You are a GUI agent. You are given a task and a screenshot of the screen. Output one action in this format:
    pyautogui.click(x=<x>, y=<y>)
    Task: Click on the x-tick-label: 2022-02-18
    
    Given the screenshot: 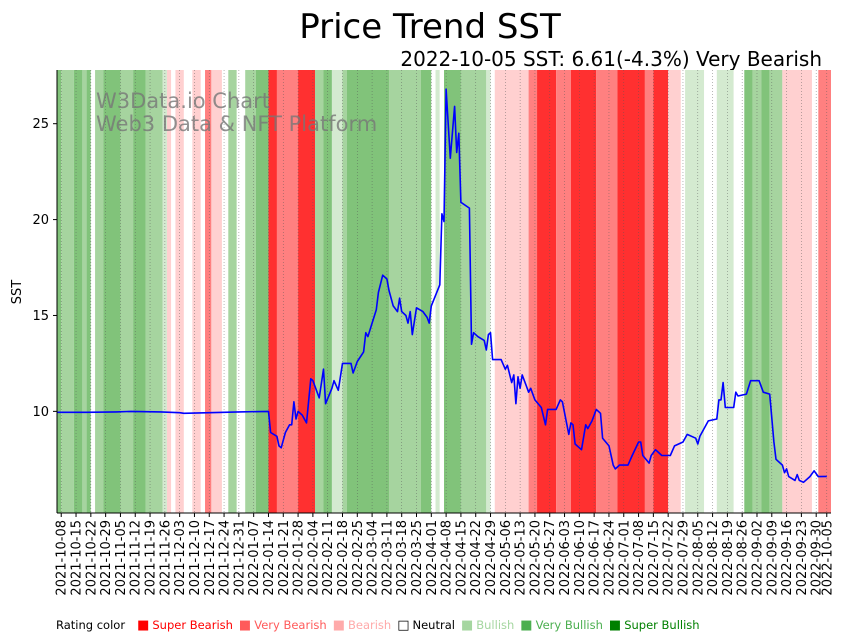 What is the action you would take?
    pyautogui.click(x=343, y=558)
    